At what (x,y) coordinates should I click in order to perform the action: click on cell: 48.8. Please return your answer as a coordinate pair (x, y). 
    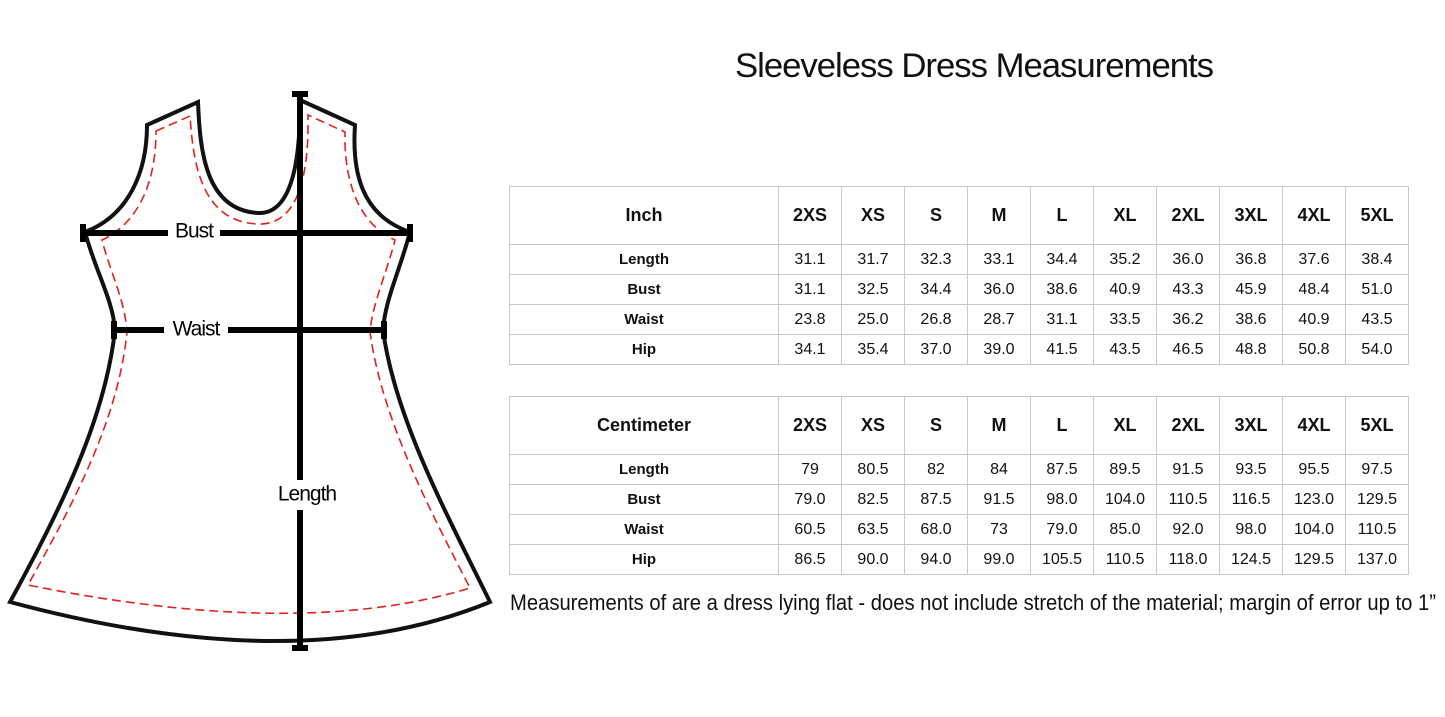
    Looking at the image, I should click on (1251, 349).